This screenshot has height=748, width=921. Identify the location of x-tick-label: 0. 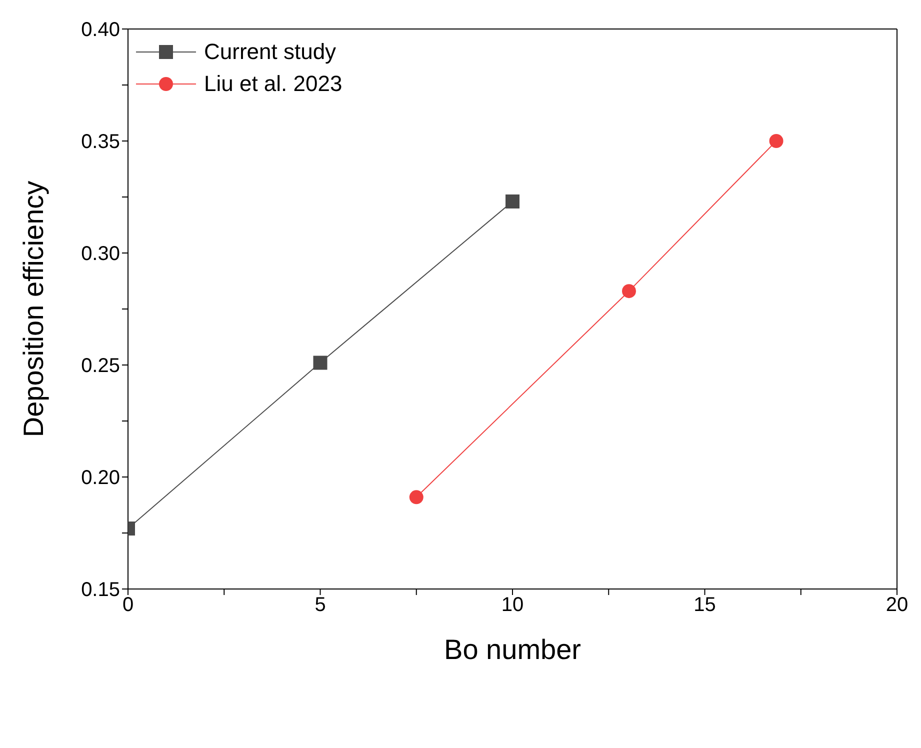
(128, 605).